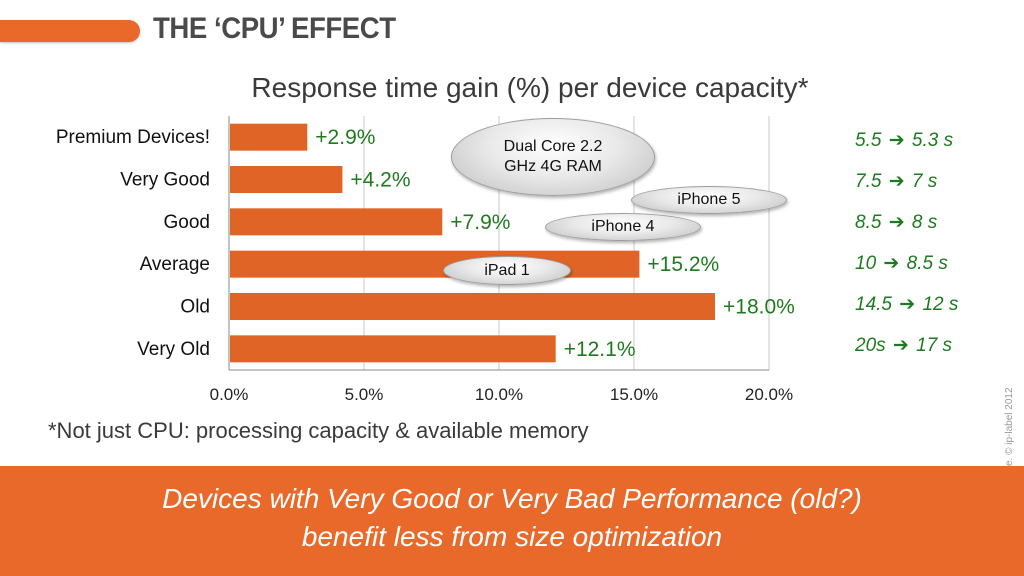 The height and width of the screenshot is (576, 1024). I want to click on annotation-iphone-5-label: iPhone 5, so click(709, 199).